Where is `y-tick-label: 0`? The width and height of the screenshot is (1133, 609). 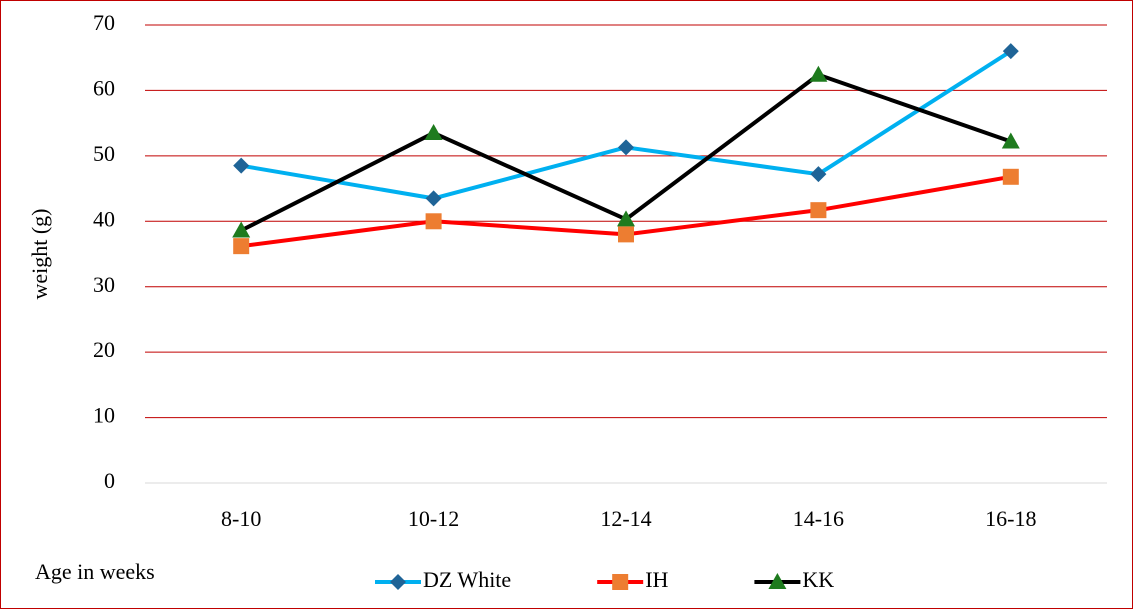 y-tick-label: 0 is located at coordinates (109, 480).